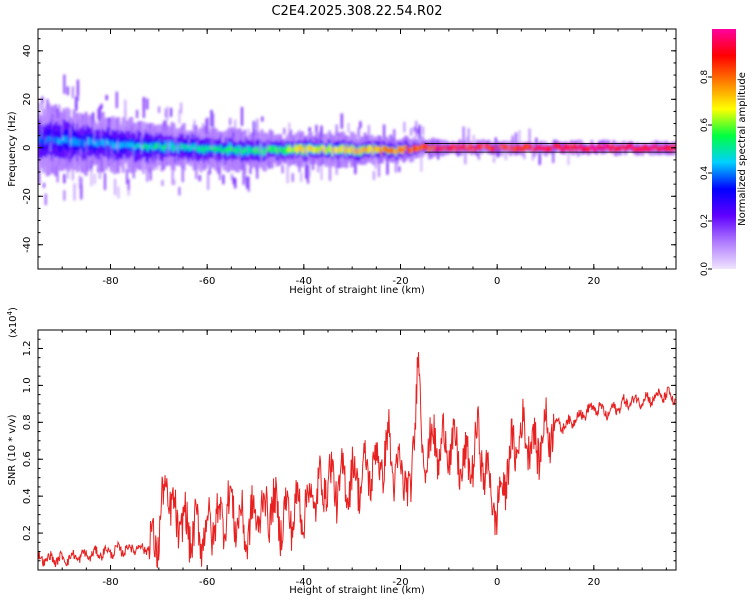 This screenshot has width=750, height=600. Describe the element at coordinates (705, 77) in the screenshot. I see `colorbar-tick-label: 0.8` at that location.